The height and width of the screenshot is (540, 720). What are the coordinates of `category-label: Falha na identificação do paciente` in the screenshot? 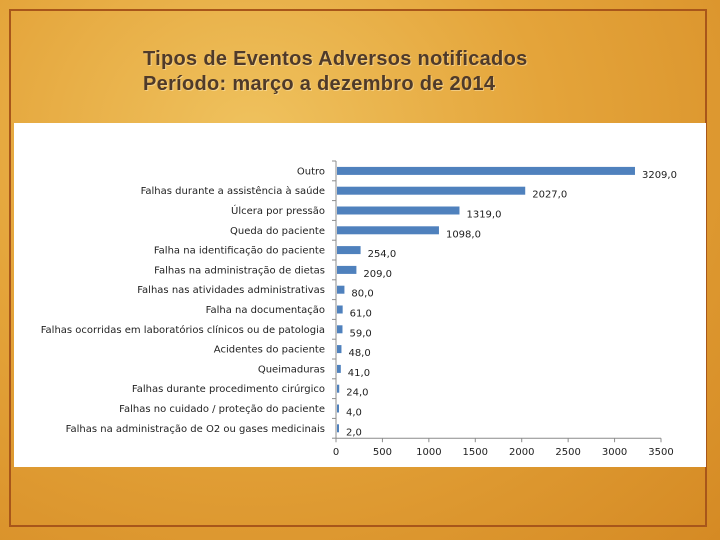 It's located at (239, 251).